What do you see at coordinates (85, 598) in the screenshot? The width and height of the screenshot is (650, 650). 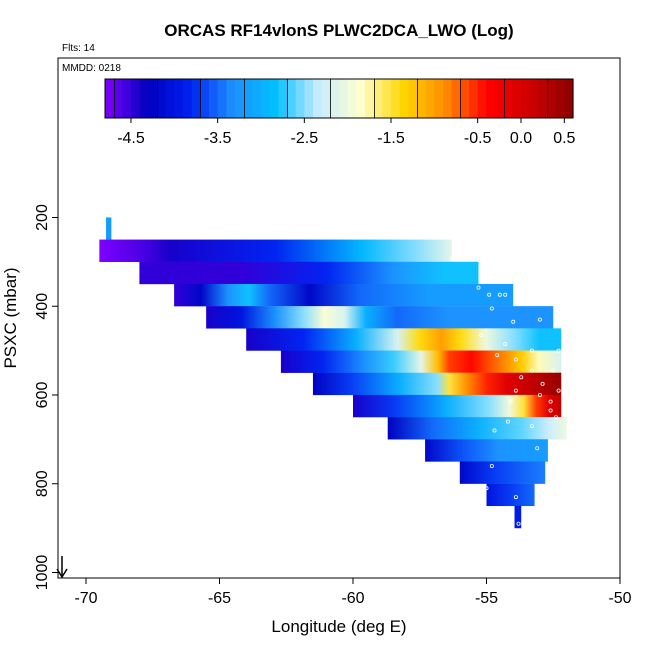 I see `x-tick-label: -70` at bounding box center [85, 598].